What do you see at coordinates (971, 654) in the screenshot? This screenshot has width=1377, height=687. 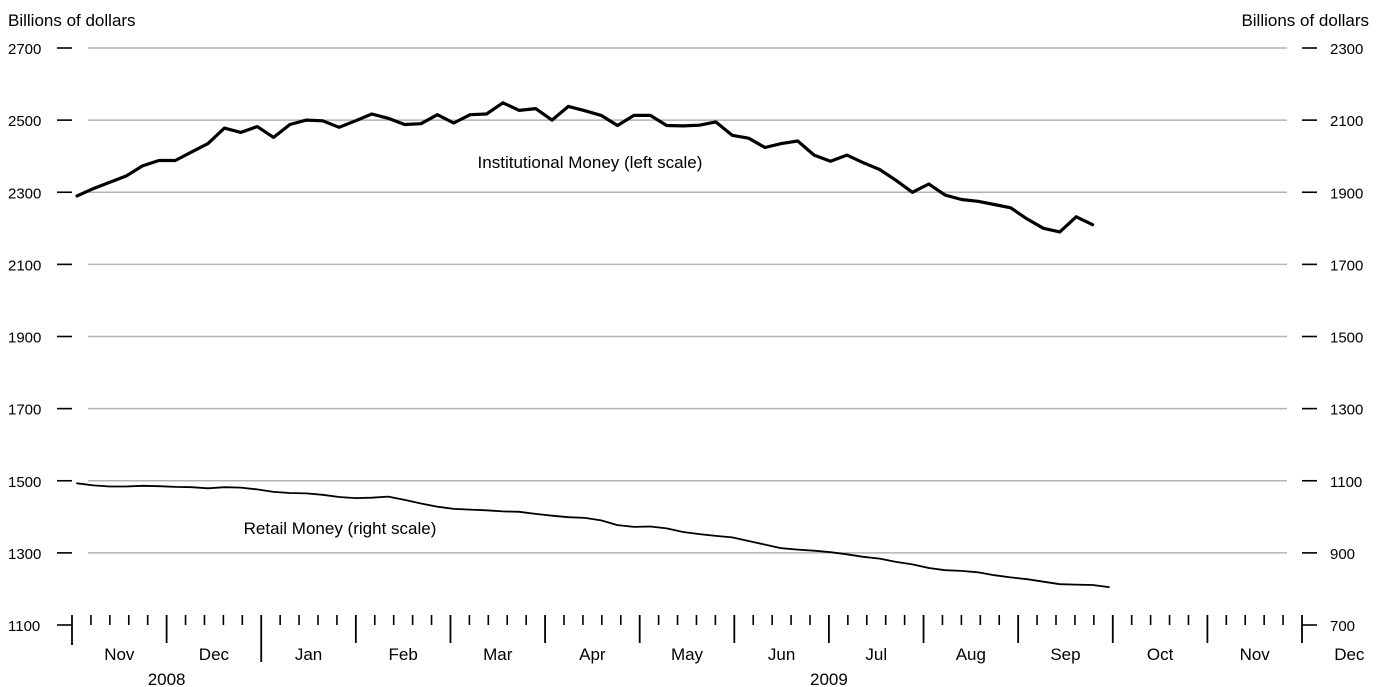 I see `x-month-label: Aug` at bounding box center [971, 654].